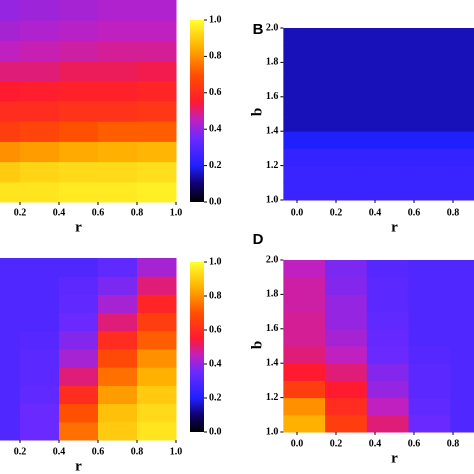 This screenshot has height=474, width=474. I want to click on x-axis-label: r, so click(394, 227).